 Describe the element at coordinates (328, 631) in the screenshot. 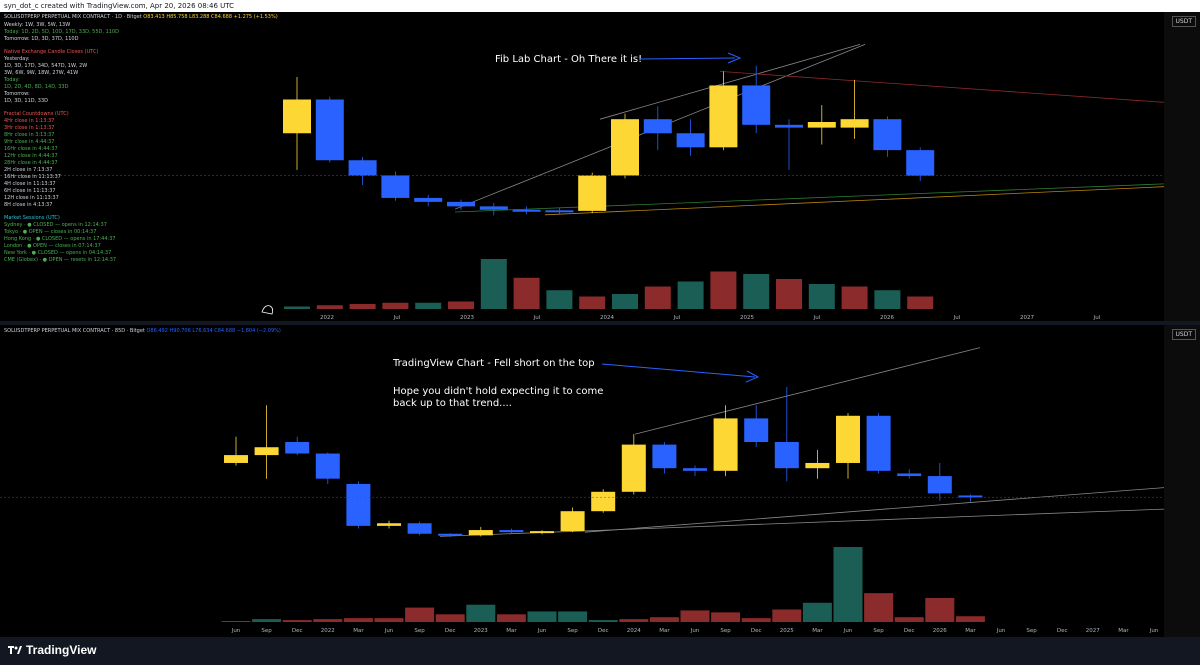

I see `x-tick-label: 2022` at that location.